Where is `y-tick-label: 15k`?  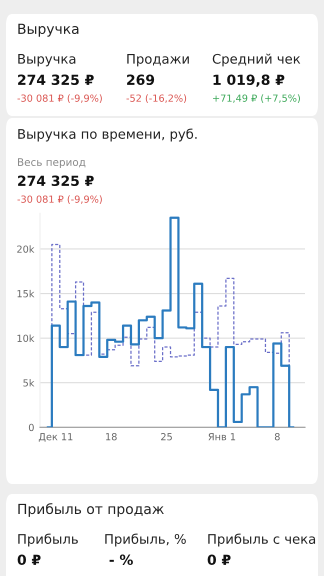 y-tick-label: 15k is located at coordinates (26, 294).